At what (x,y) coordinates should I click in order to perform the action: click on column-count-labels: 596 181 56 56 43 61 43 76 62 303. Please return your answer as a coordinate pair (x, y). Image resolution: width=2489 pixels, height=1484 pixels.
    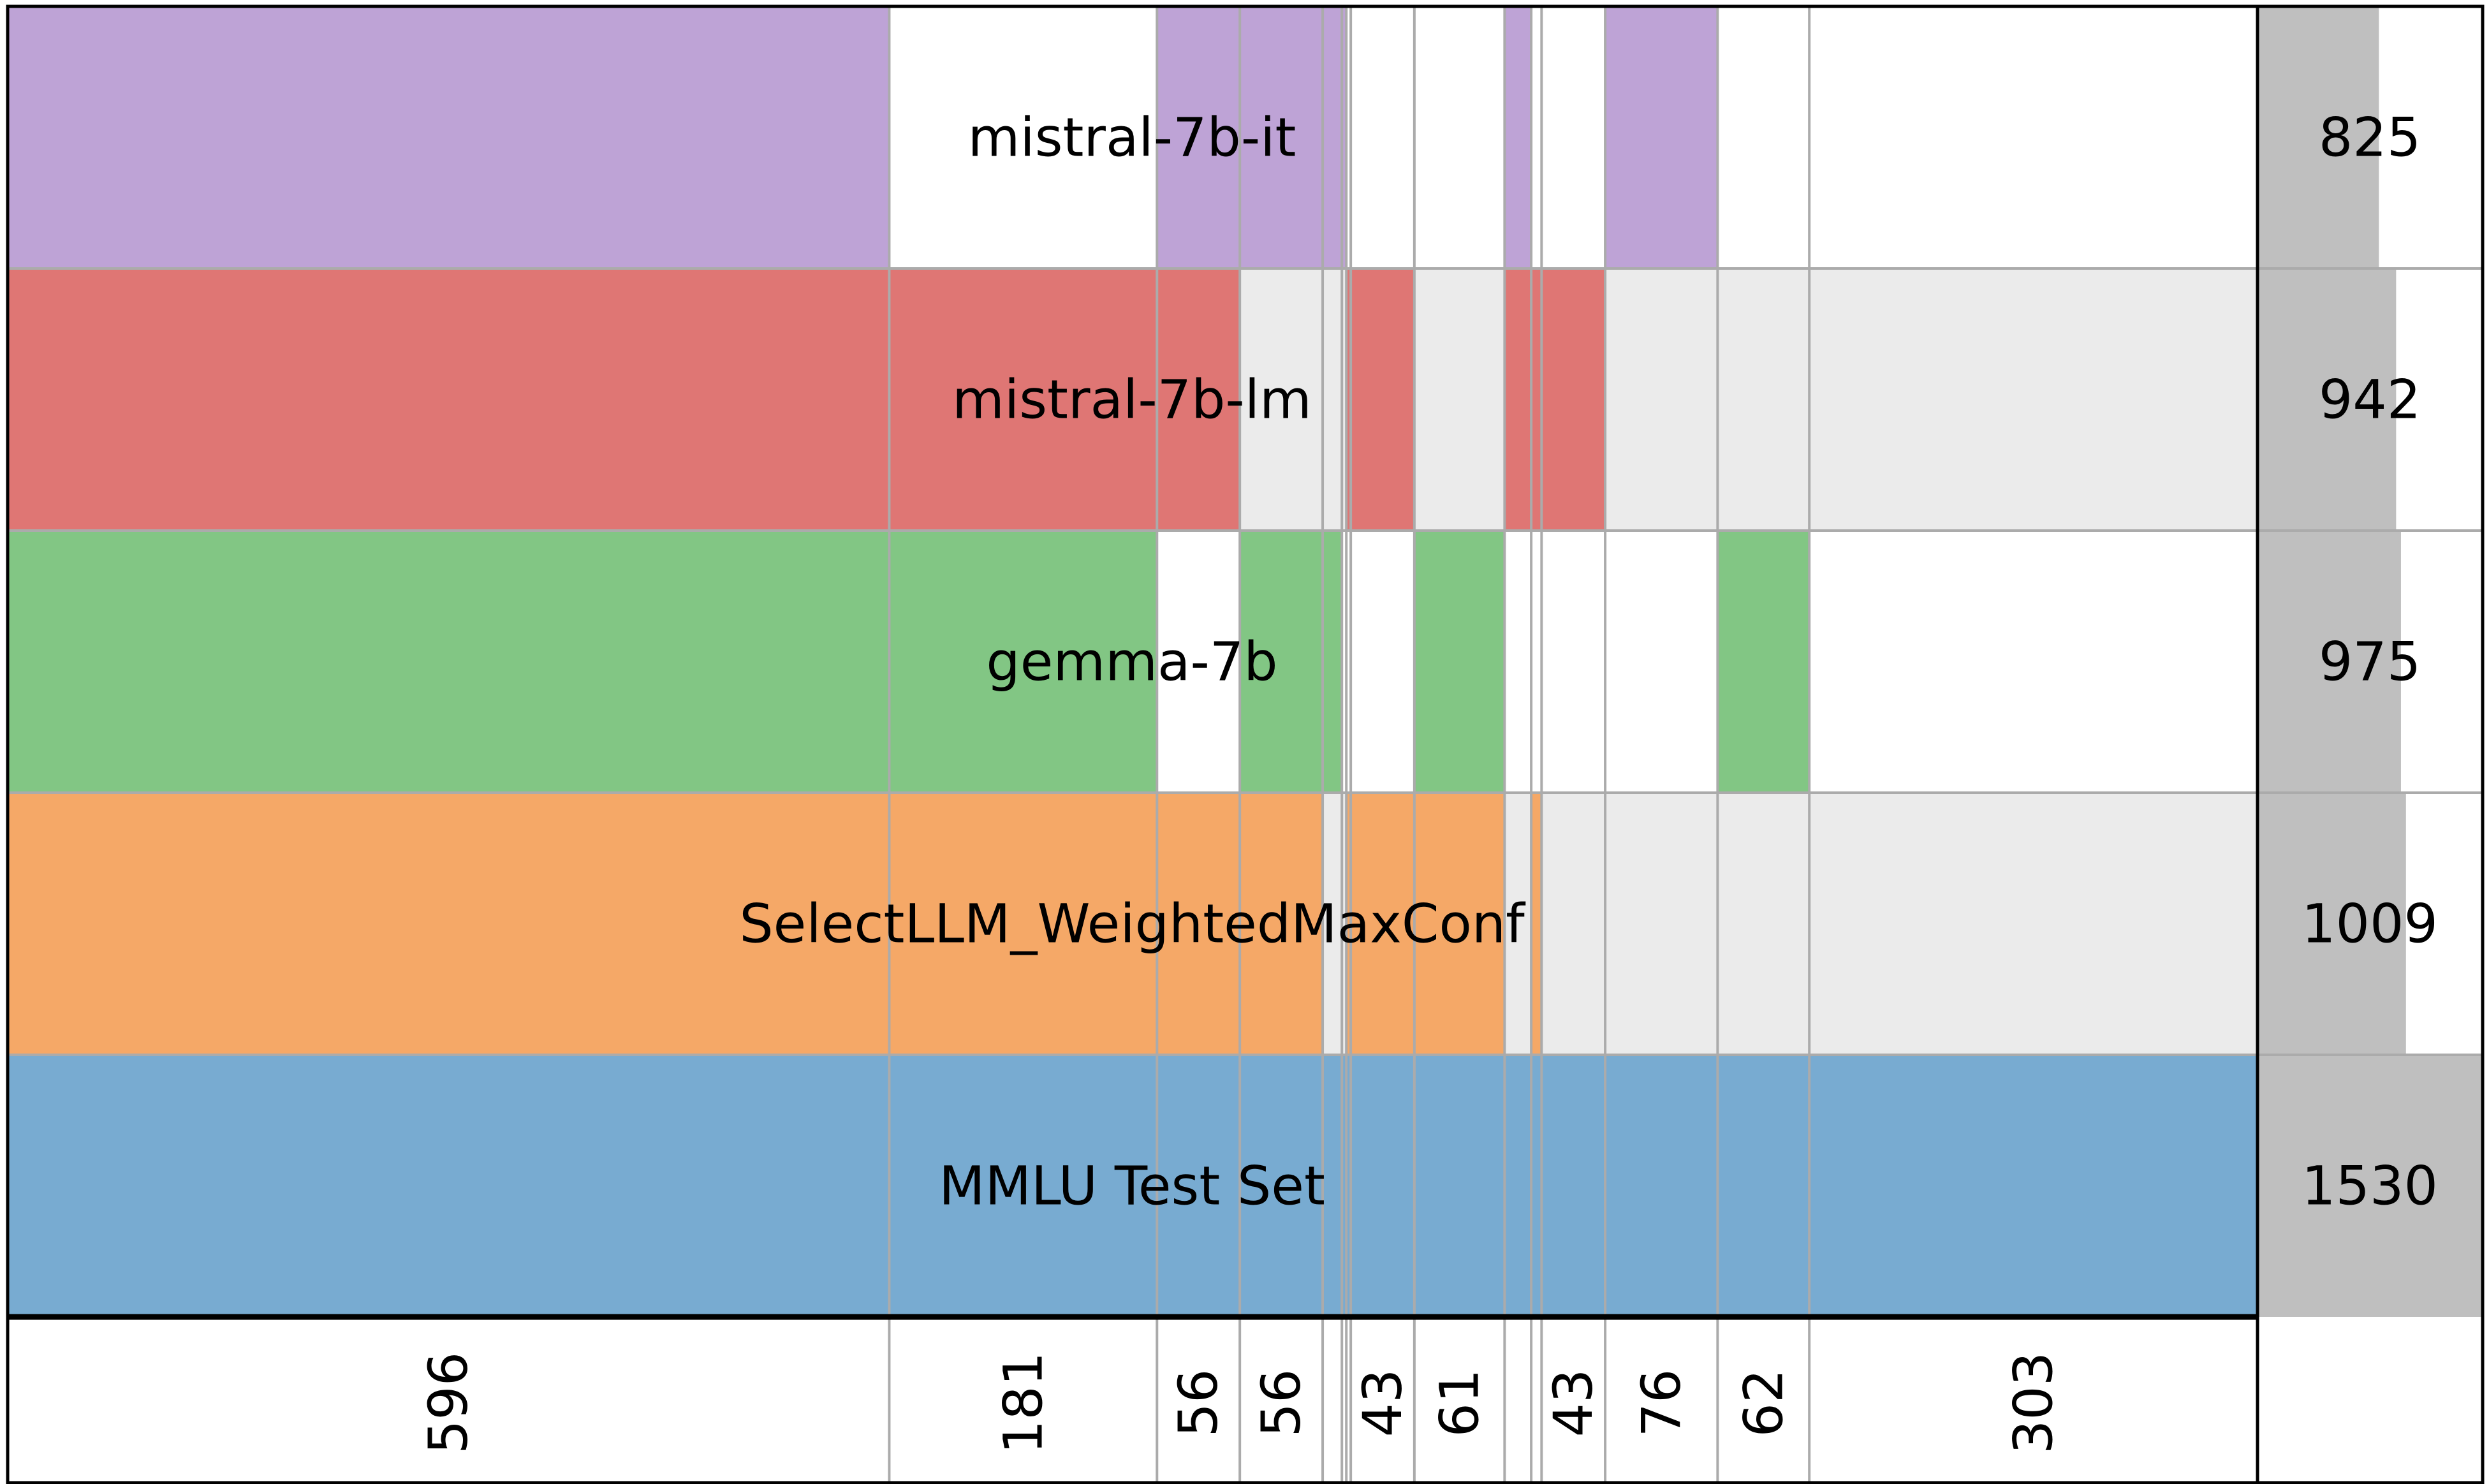
    Looking at the image, I should click on (1240, 1403).